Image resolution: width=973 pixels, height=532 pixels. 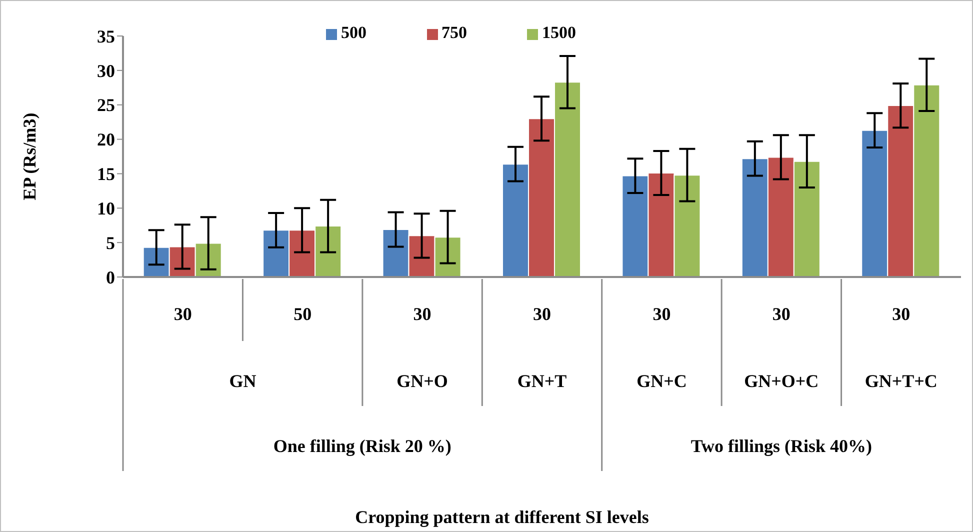 What do you see at coordinates (454, 32) in the screenshot?
I see `legend-label: 750` at bounding box center [454, 32].